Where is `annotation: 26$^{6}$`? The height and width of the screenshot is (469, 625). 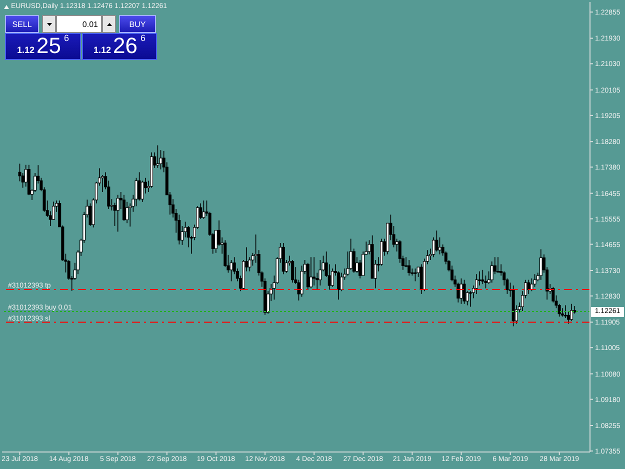
annotation: 26$^{6}$ is located at coordinates (129, 45).